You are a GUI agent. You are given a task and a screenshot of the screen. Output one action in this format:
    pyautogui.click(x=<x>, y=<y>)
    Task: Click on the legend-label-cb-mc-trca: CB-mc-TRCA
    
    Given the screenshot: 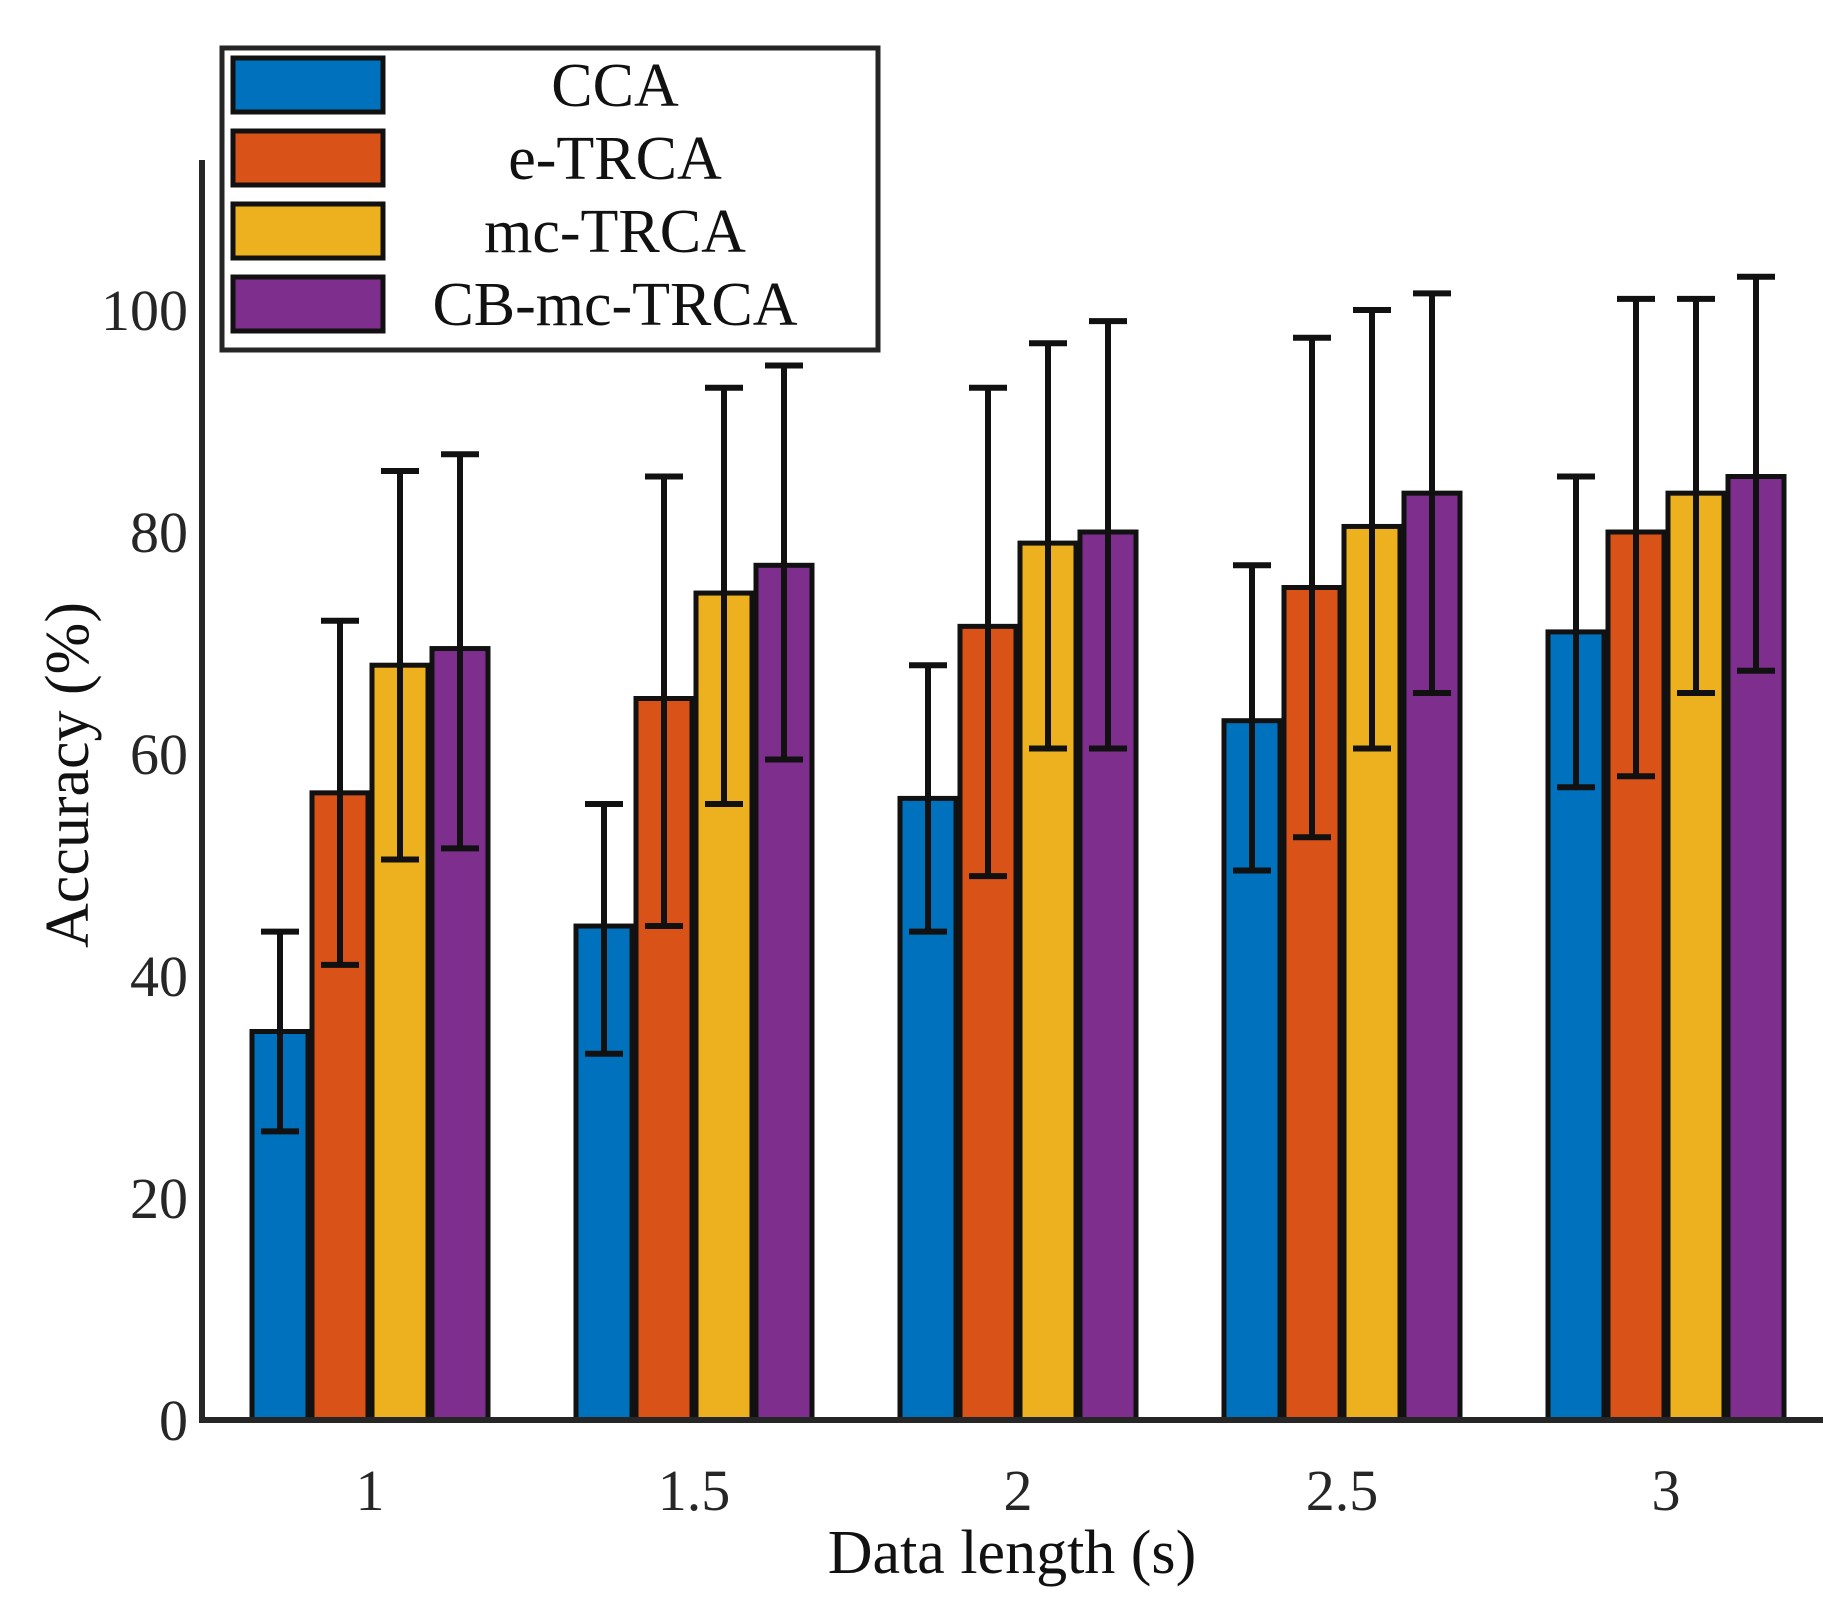 What is the action you would take?
    pyautogui.click(x=614, y=305)
    